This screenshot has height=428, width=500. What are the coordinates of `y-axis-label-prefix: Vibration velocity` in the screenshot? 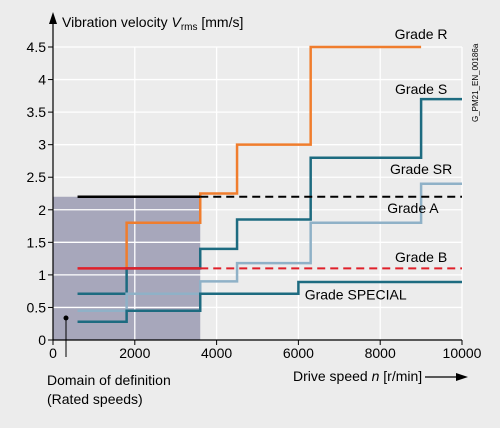 It's located at (116, 22).